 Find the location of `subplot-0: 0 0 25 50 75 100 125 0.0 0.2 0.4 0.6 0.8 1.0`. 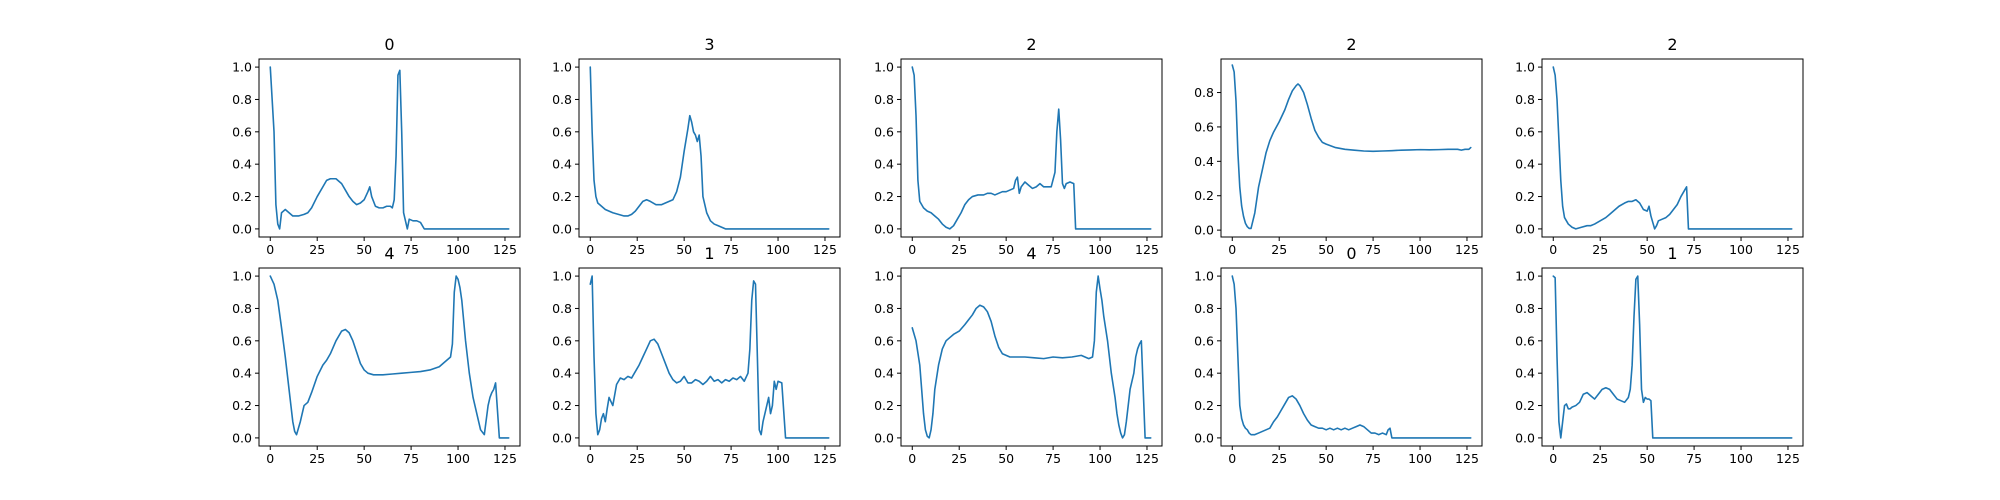

subplot-0: 0 0 25 50 75 100 125 0.0 0.2 0.4 0.6 0.8 1.0 is located at coordinates (376, 146).